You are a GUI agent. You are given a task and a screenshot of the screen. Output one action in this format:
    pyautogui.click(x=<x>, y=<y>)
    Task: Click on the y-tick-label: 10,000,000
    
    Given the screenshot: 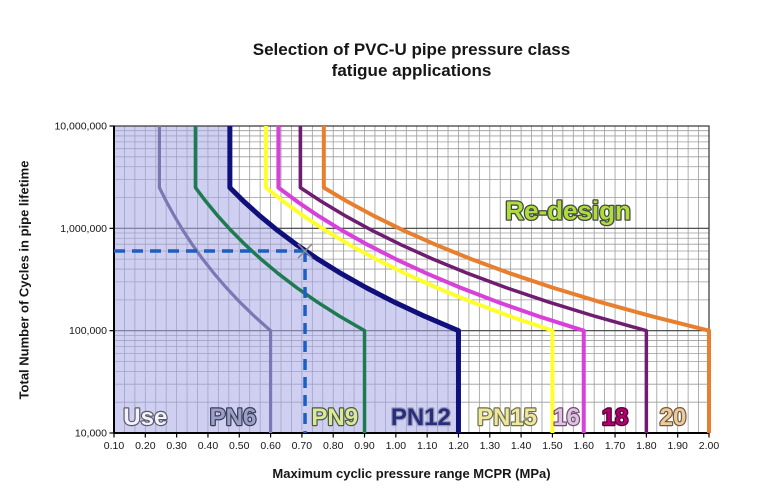 What is the action you would take?
    pyautogui.click(x=80, y=127)
    